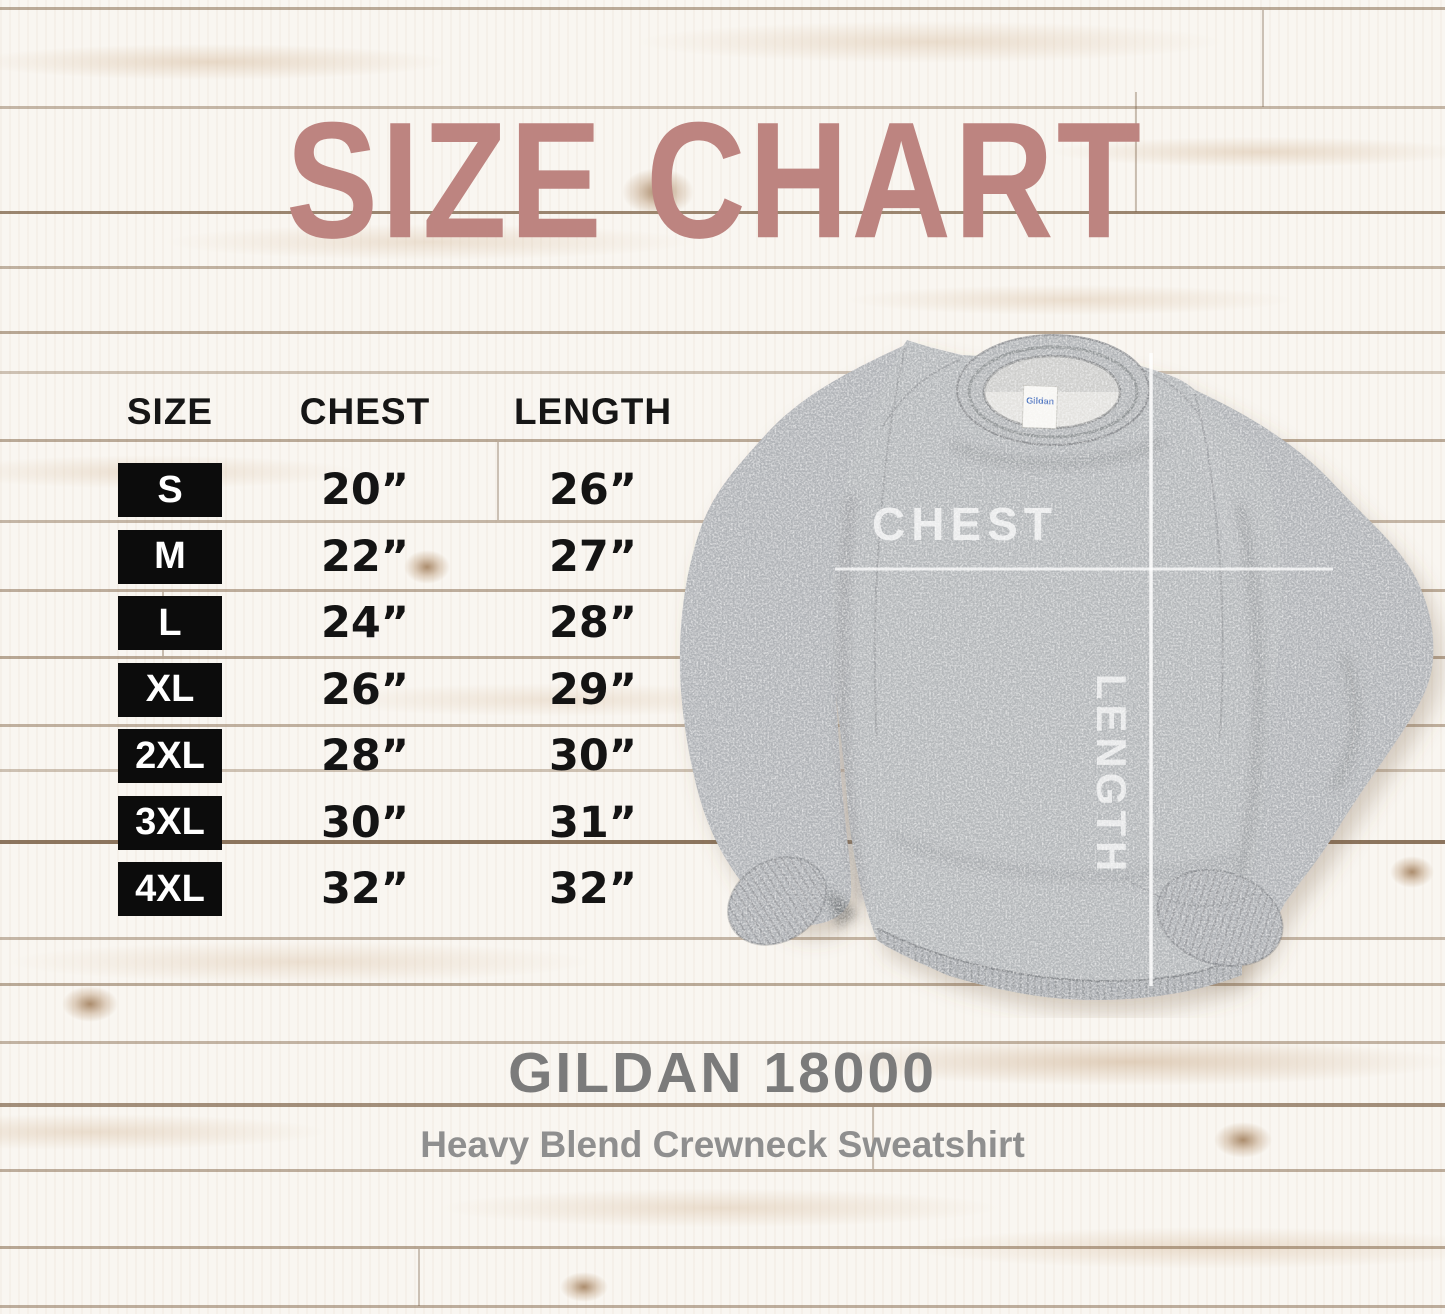  Describe the element at coordinates (965, 524) in the screenshot. I see `chest-label: CHEST` at that location.